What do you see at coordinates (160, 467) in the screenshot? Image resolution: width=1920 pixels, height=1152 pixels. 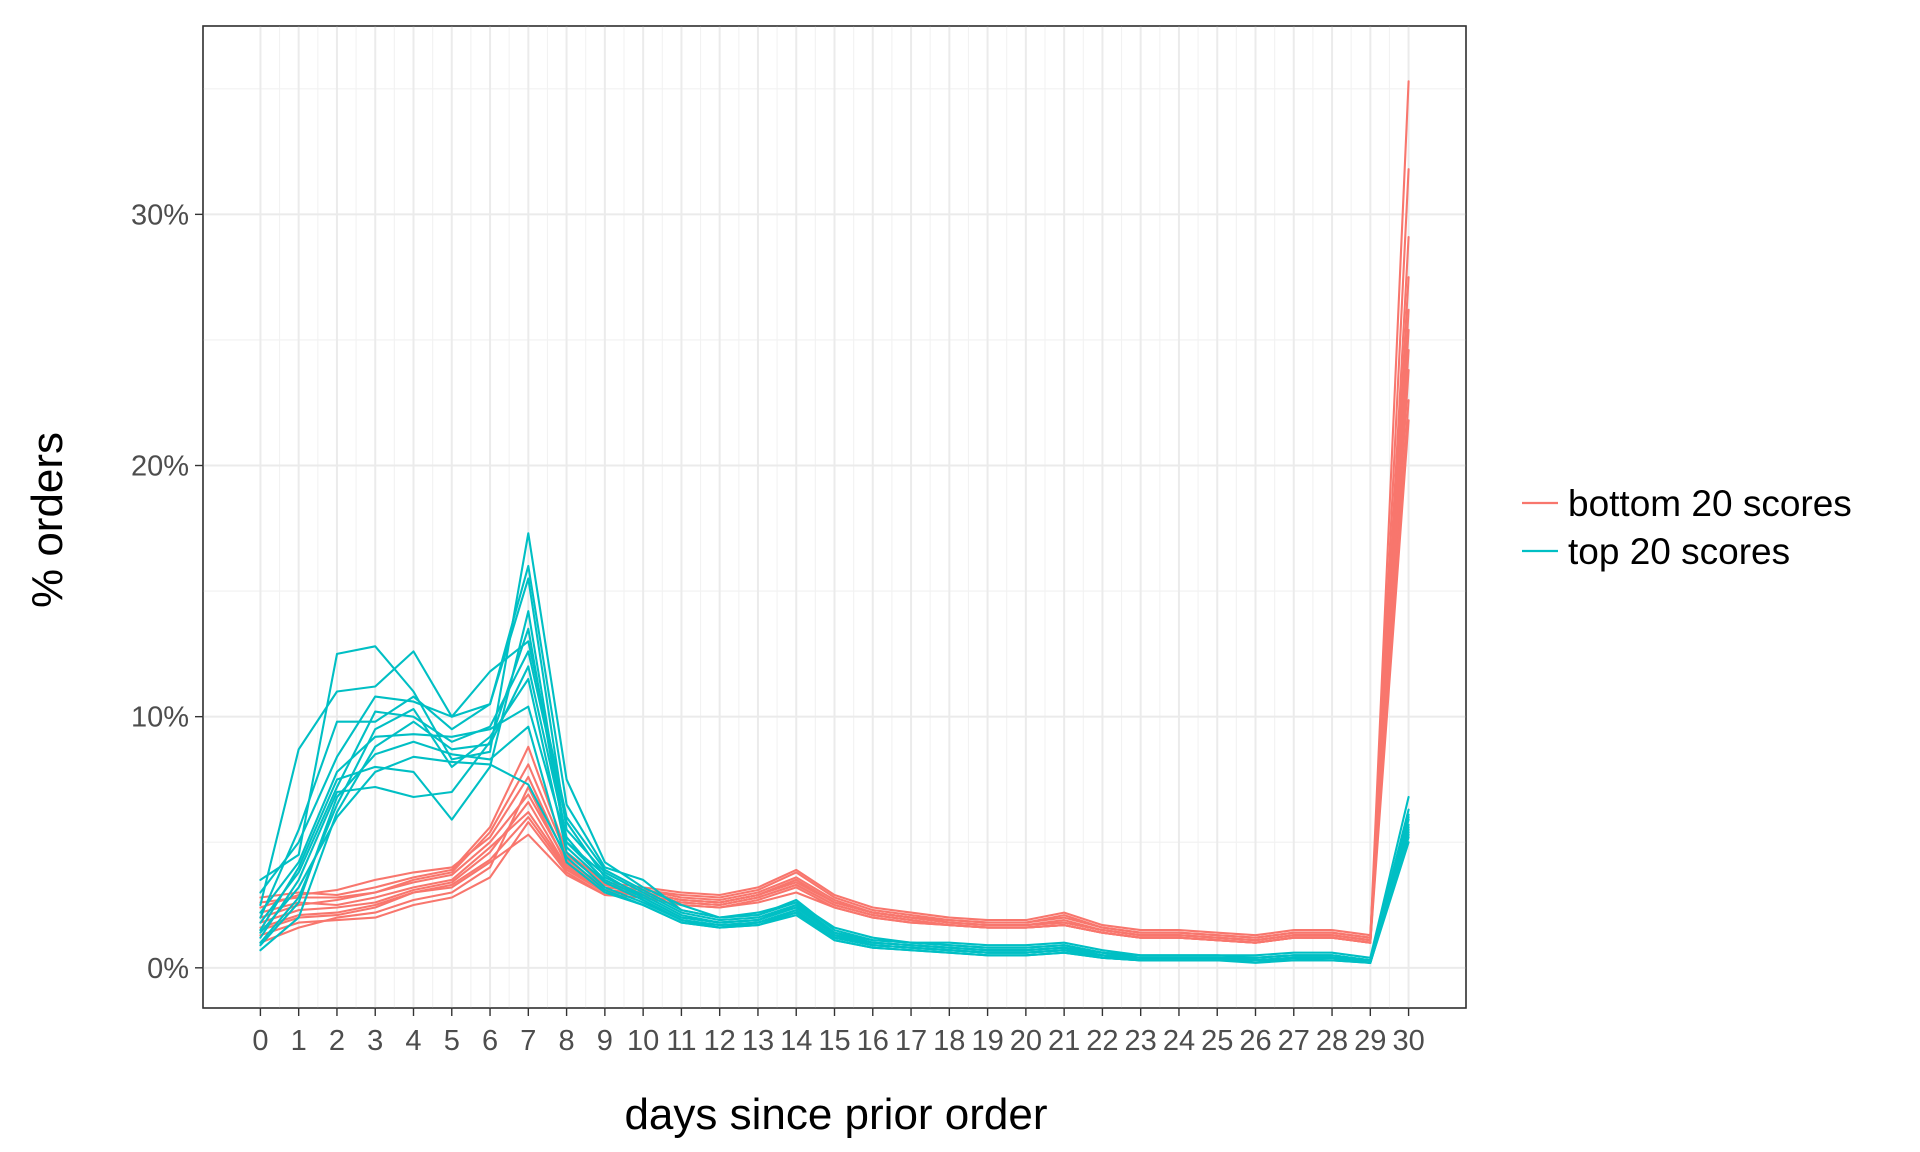 I see `y-tick-label: 20%` at bounding box center [160, 467].